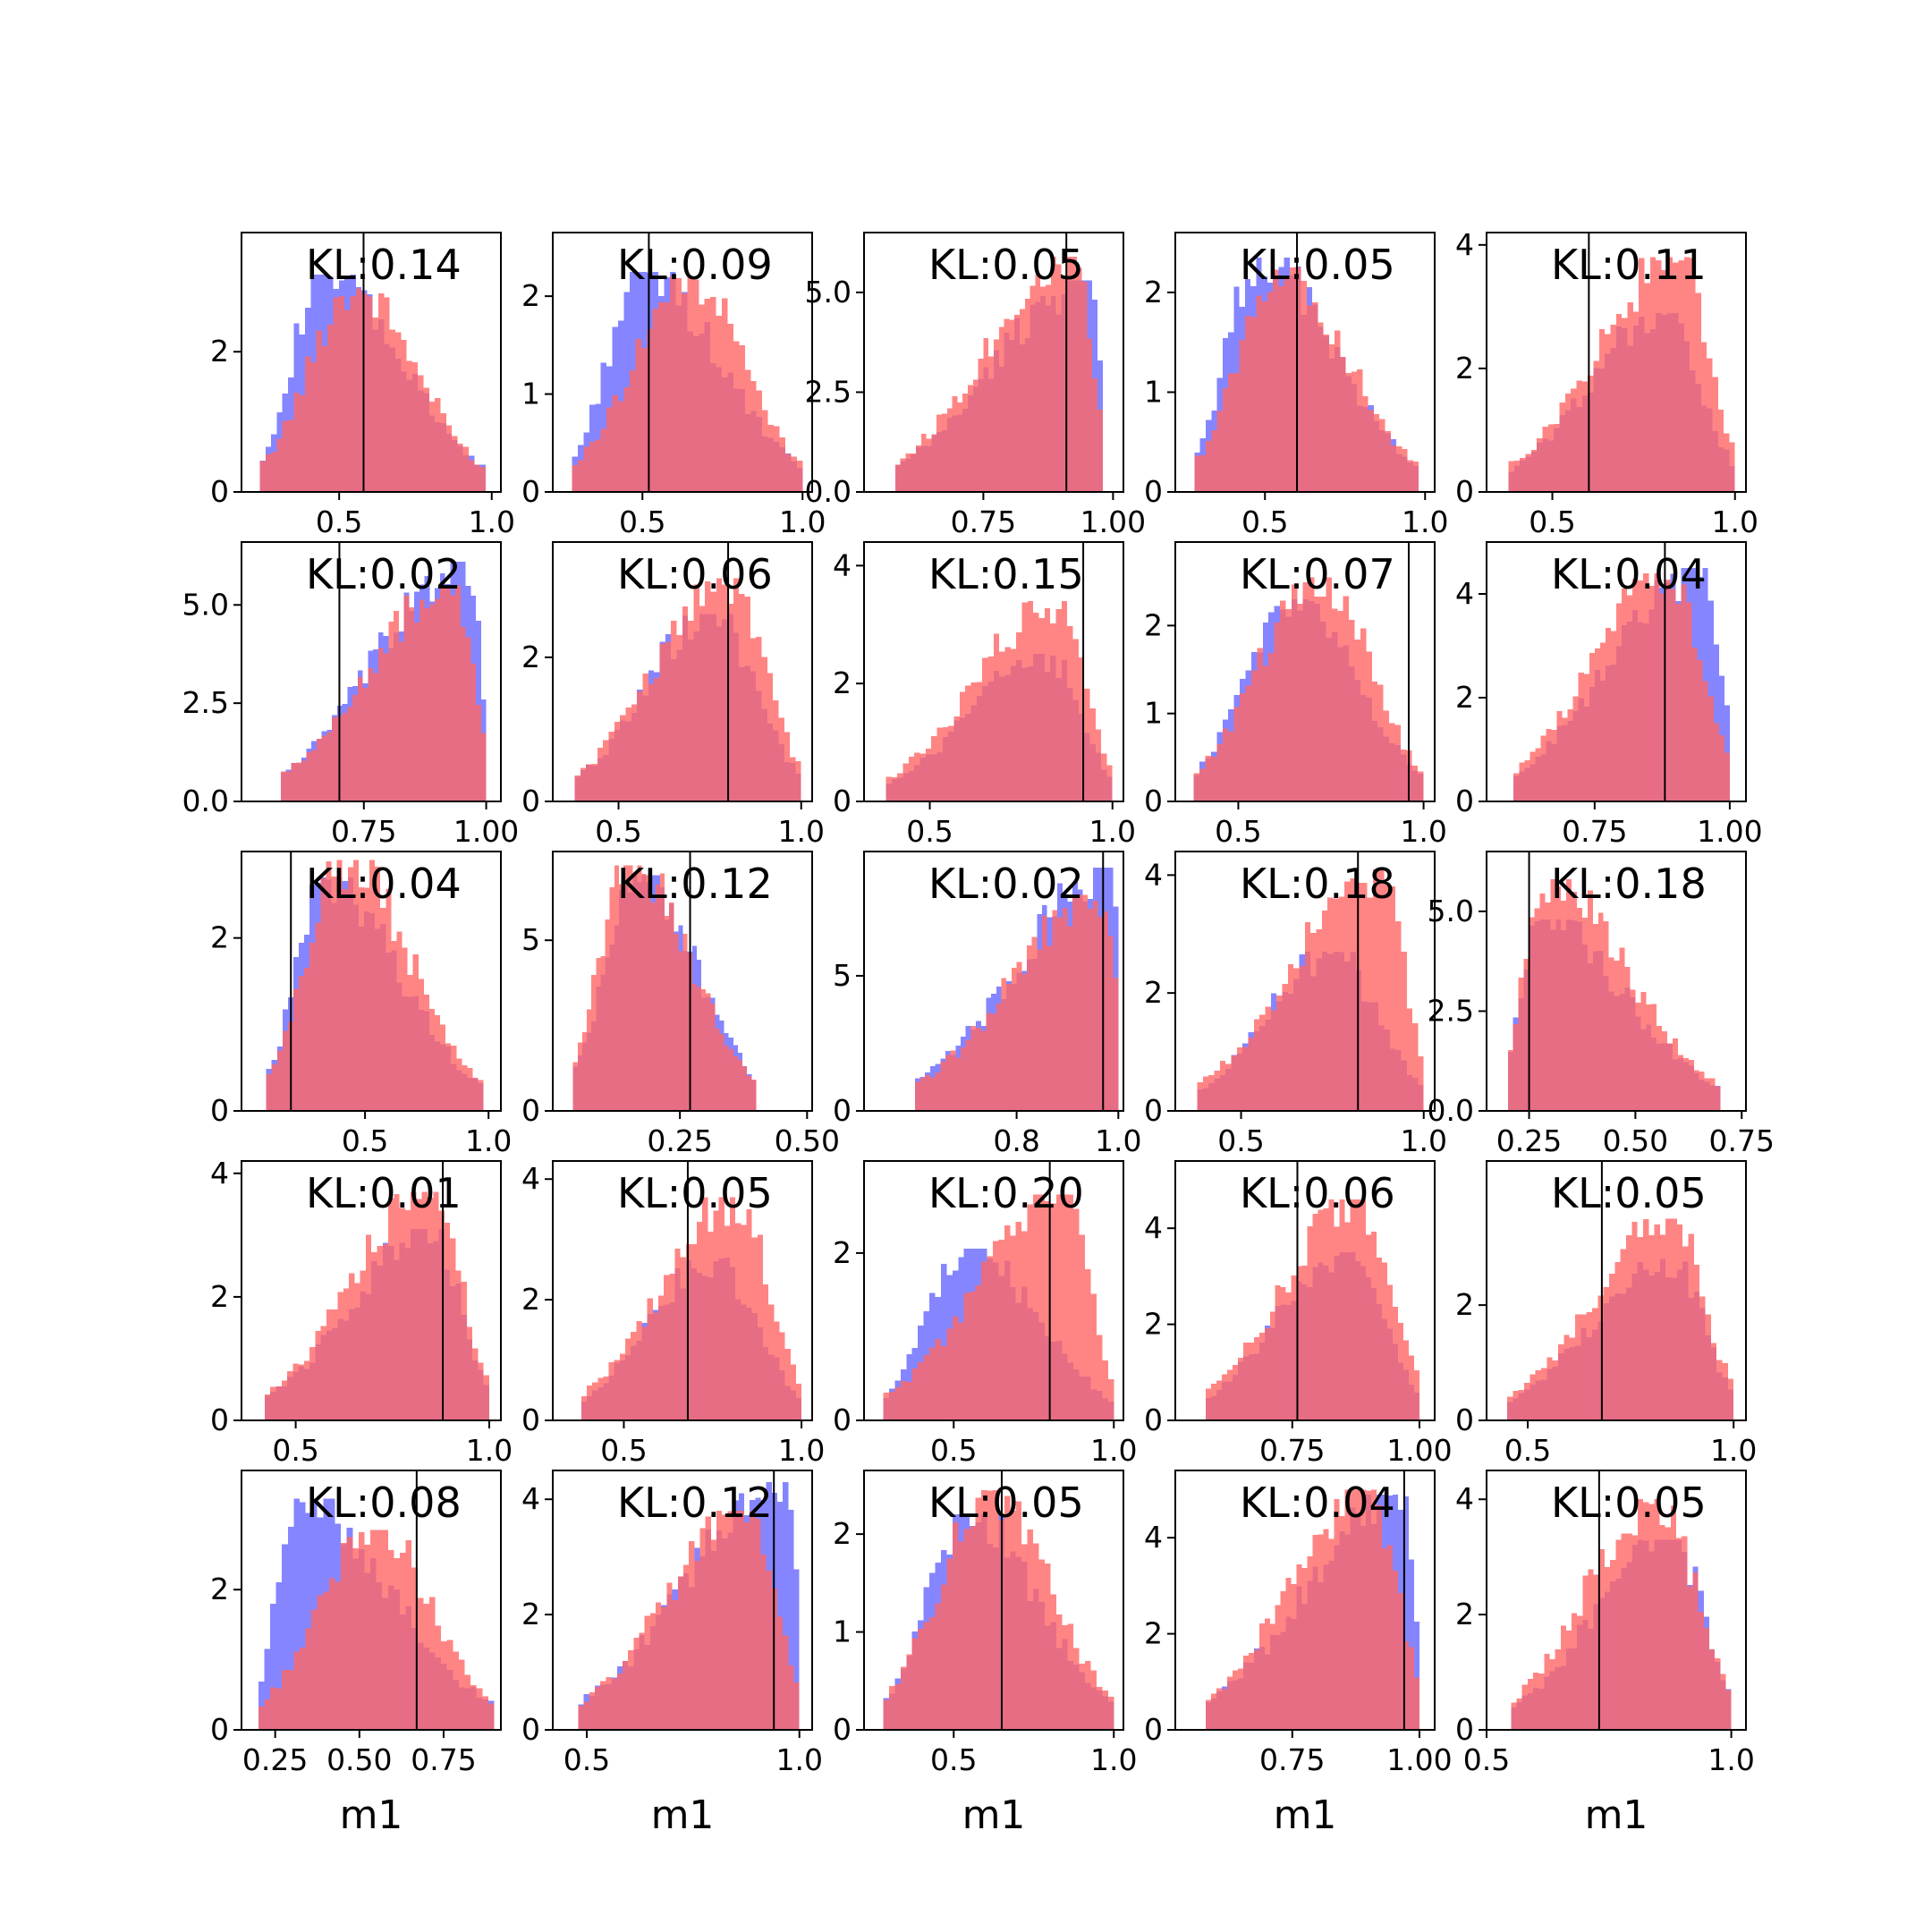 The width and height of the screenshot is (1932, 1932). I want to click on axes-frame, so click(993, 1600).